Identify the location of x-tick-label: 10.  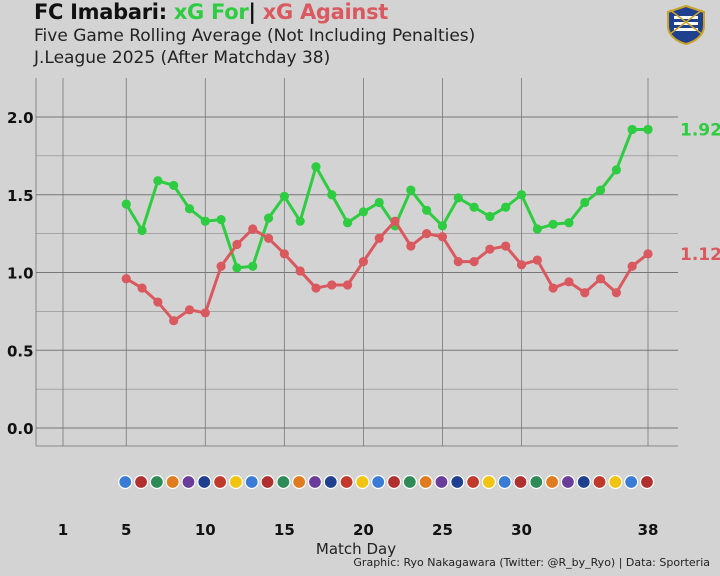
(205, 530).